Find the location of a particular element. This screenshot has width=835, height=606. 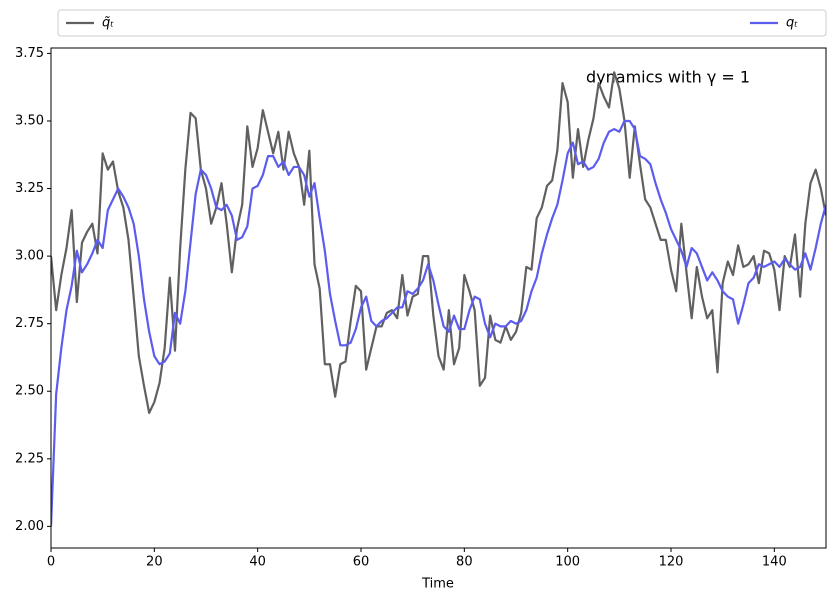

legend-label: qₜ is located at coordinates (792, 23).